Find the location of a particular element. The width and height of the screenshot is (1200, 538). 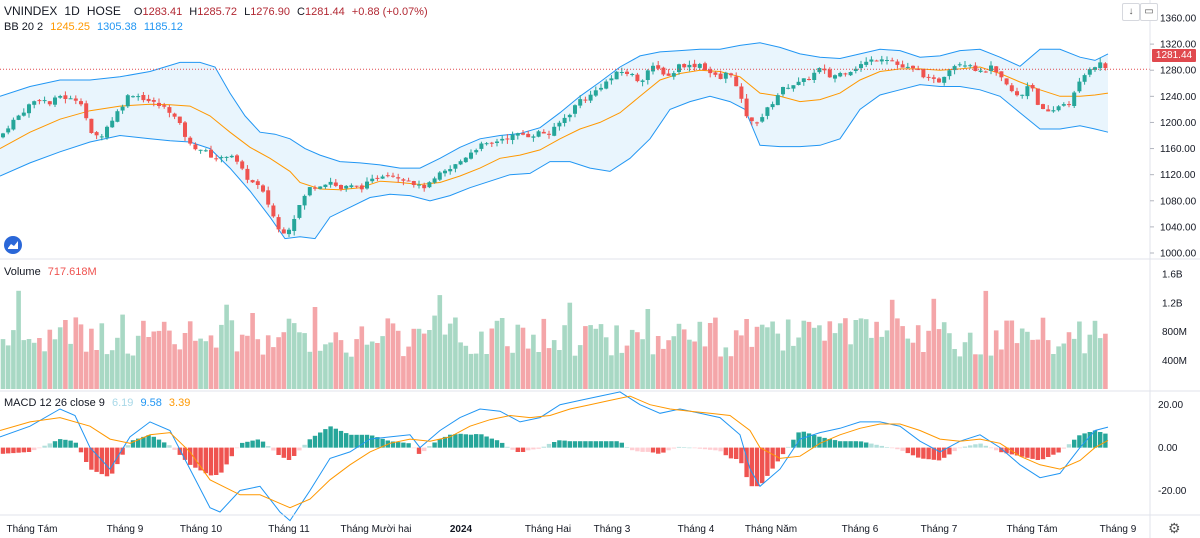

volume-legend: Volume 717.618M is located at coordinates (52, 272).